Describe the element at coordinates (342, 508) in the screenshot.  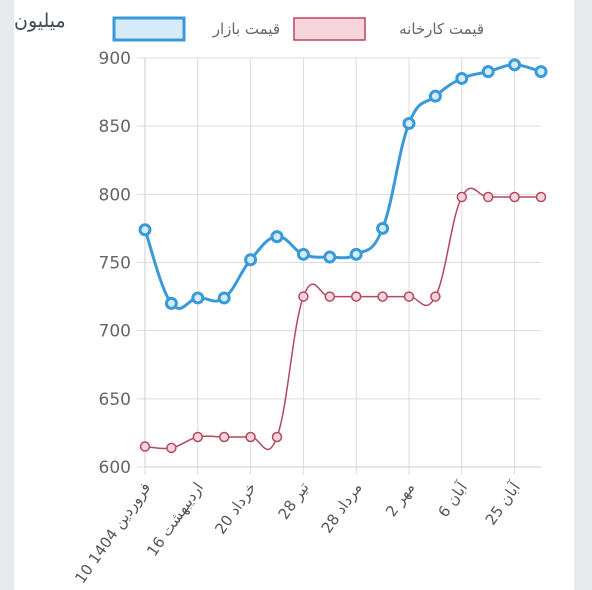
I see `x-tick-label: 28 مرداد` at that location.